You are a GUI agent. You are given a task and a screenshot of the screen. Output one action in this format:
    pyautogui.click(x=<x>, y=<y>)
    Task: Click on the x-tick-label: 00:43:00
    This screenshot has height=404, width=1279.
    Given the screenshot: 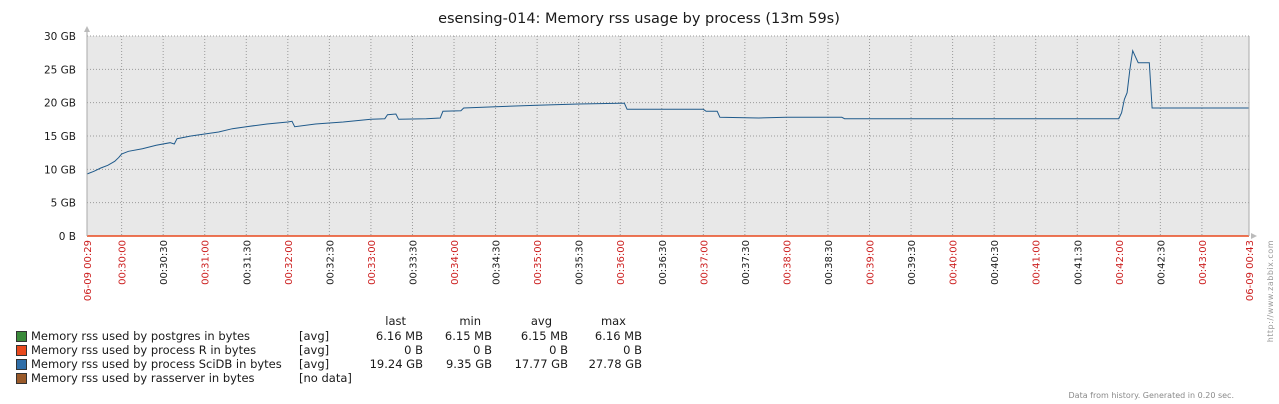 What is the action you would take?
    pyautogui.click(x=1203, y=262)
    